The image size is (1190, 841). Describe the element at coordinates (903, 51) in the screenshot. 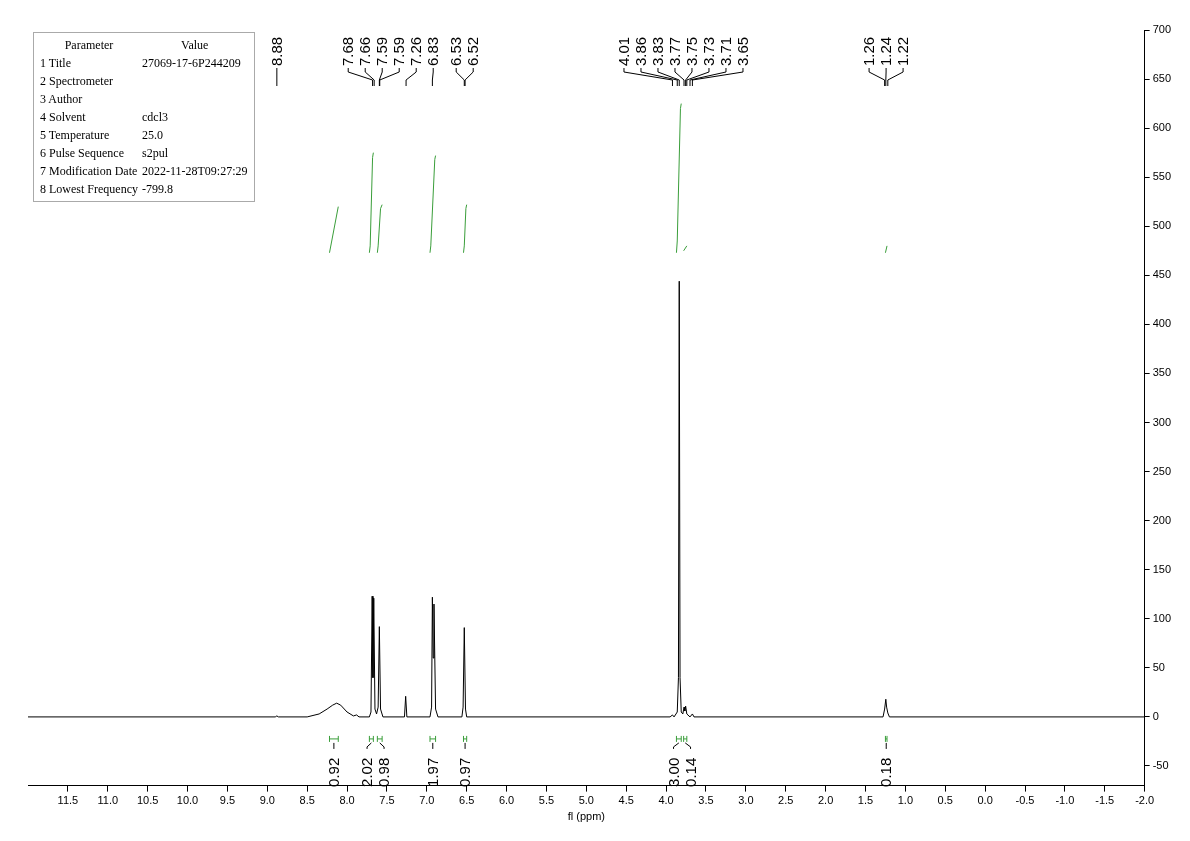

I see `annotation: 1.22` at that location.